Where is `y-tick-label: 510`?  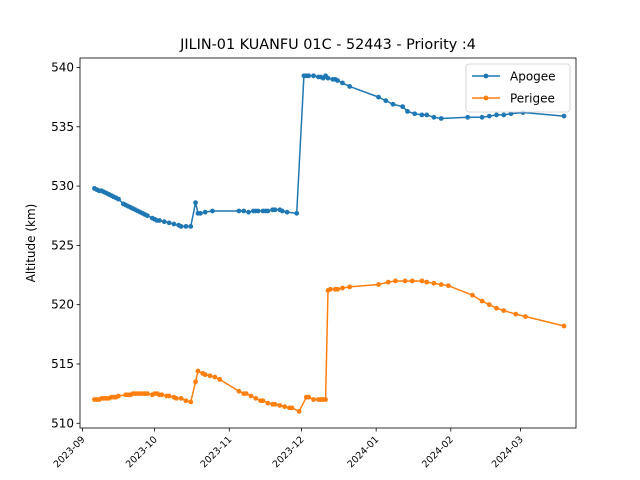
y-tick-label: 510 is located at coordinates (62, 423).